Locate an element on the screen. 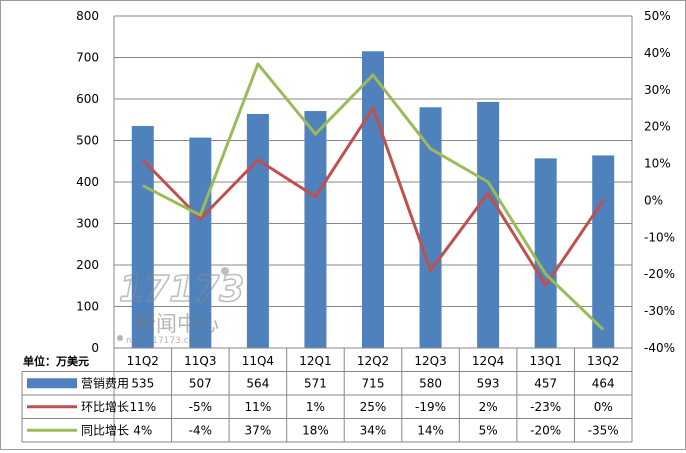 This screenshot has height=453, width=686. table-cell: 5% is located at coordinates (488, 430).